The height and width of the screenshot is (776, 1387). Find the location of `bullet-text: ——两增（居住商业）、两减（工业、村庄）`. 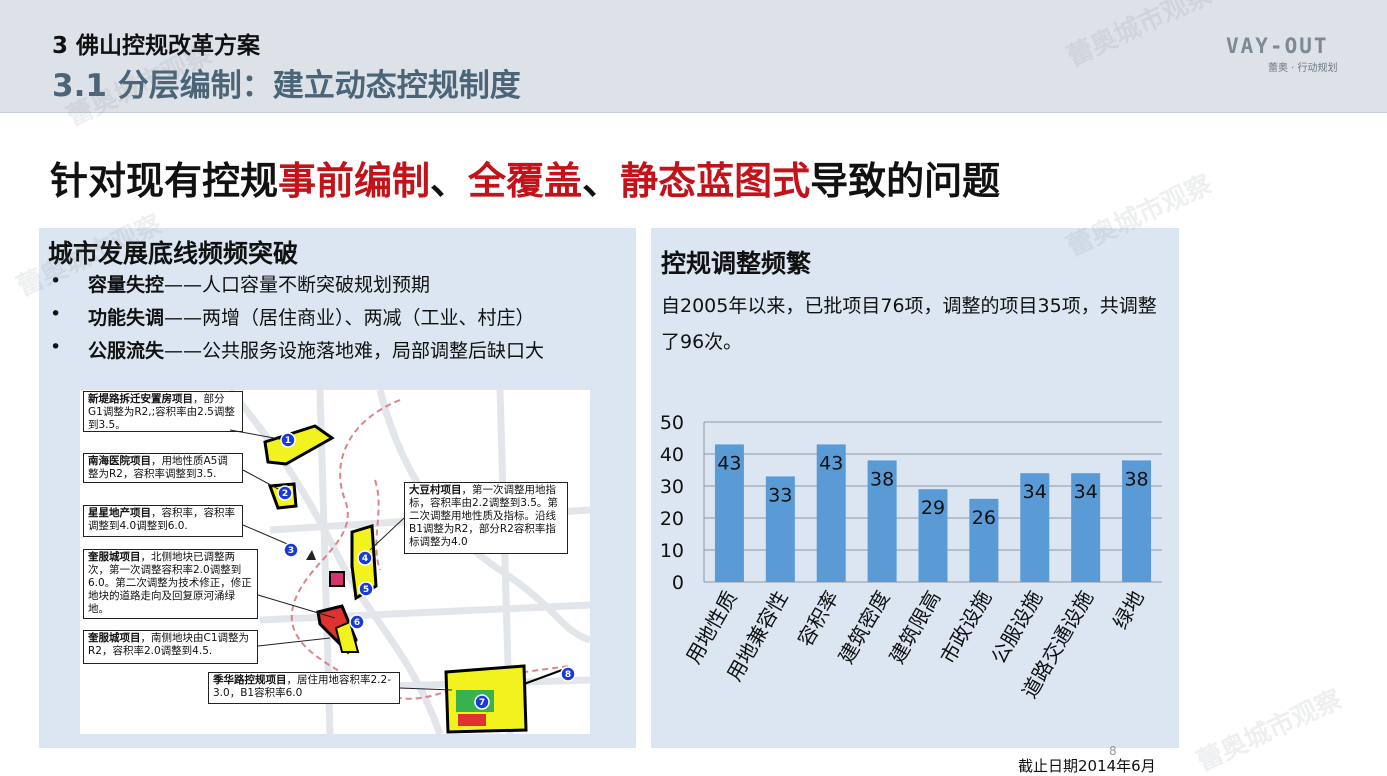

bullet-text: ——两增（居住商业）、两减（工业、村庄） is located at coordinates (349, 318).